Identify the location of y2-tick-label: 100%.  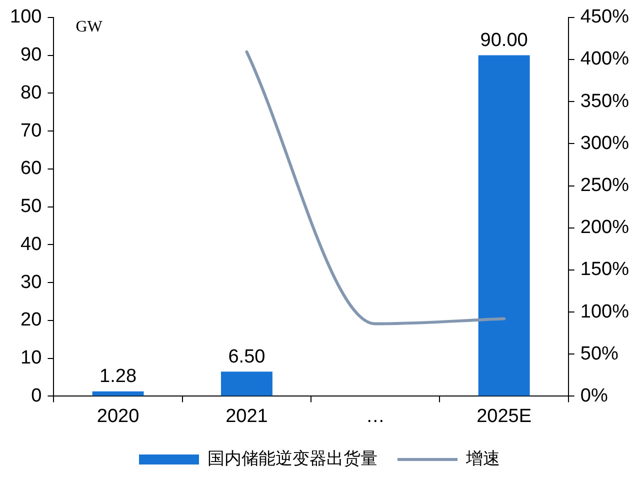
(605, 311).